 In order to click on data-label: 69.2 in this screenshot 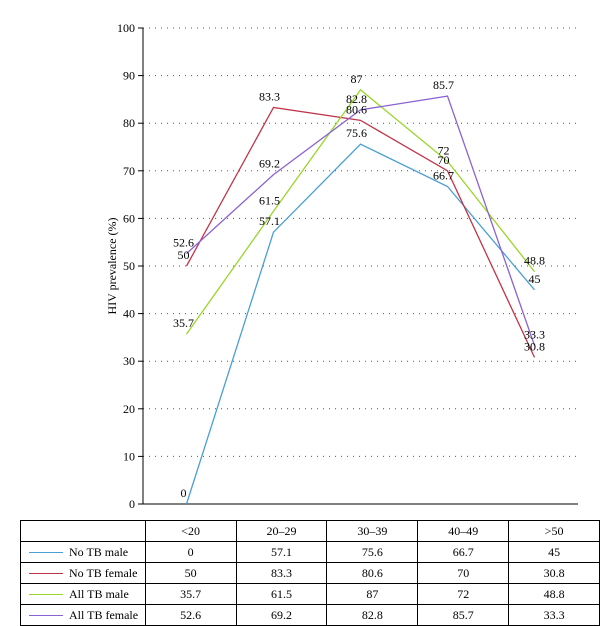, I will do `click(269, 164)`.